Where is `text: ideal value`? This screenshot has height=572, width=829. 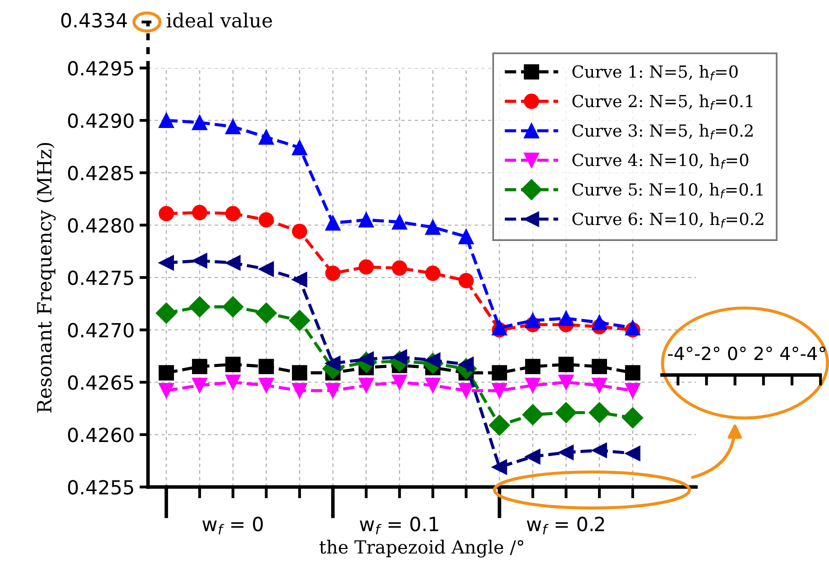 text: ideal value is located at coordinates (219, 20).